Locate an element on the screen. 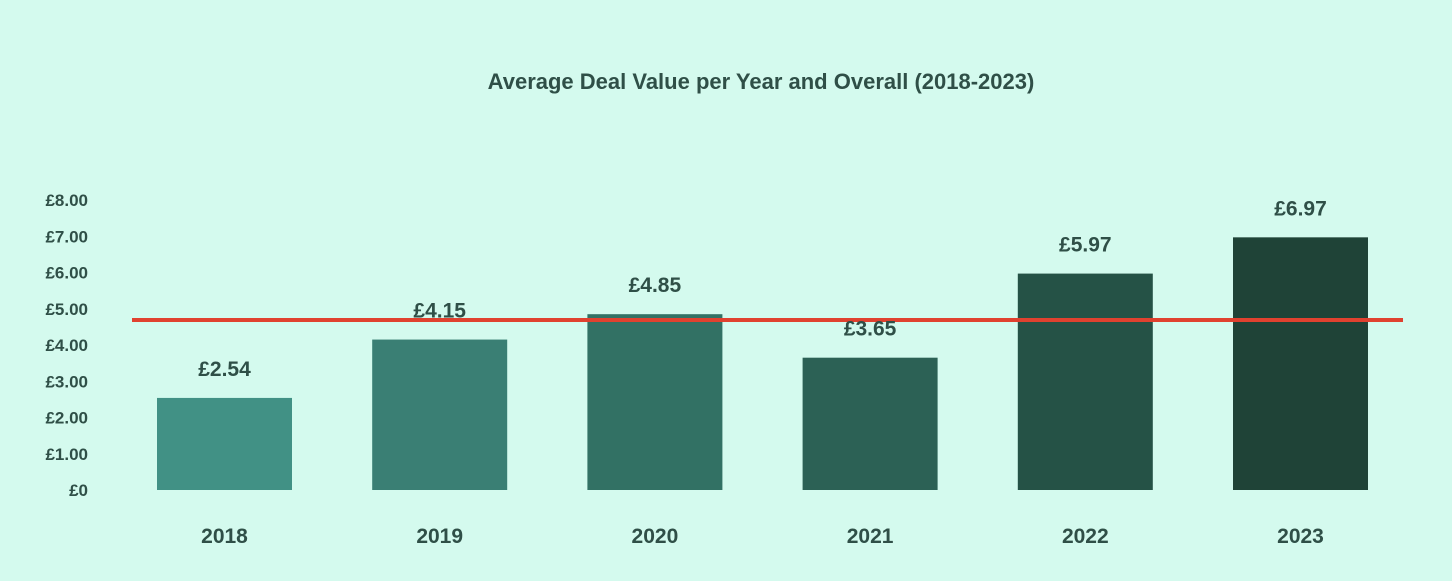 This screenshot has height=581, width=1452. bar-2022 is located at coordinates (1085, 381).